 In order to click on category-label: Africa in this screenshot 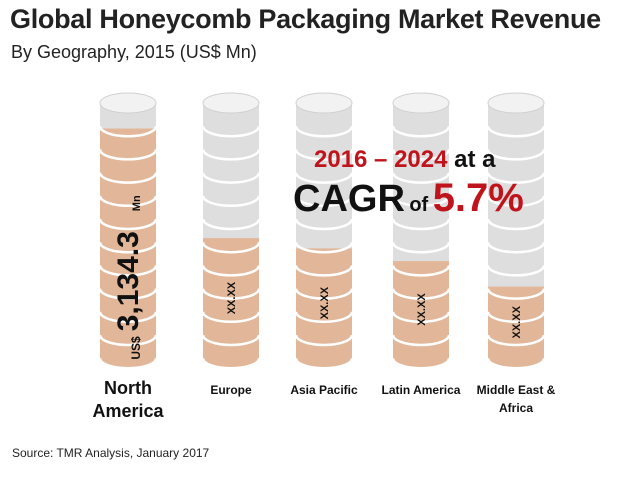, I will do `click(516, 408)`.